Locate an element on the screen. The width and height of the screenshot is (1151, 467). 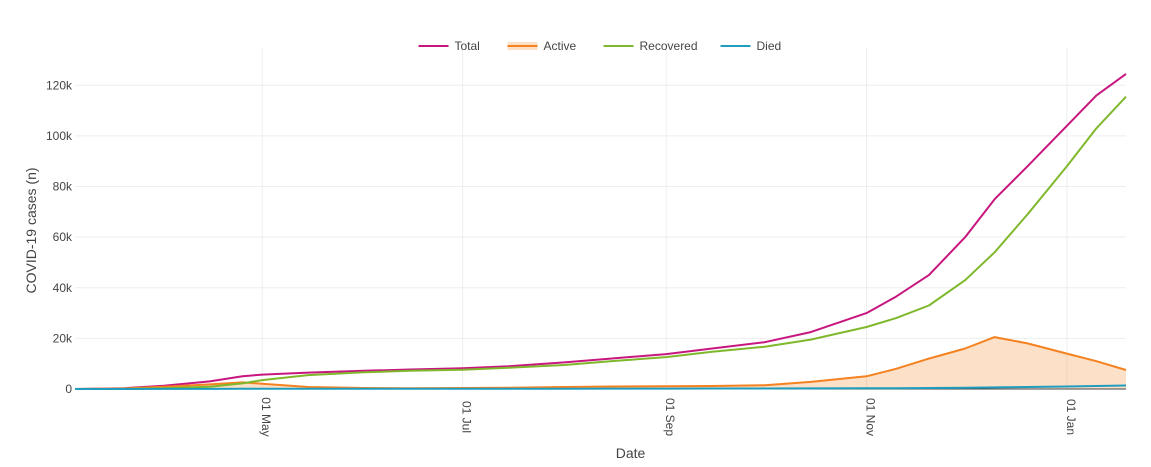
x-tick-label: 01 Sep is located at coordinates (670, 417).